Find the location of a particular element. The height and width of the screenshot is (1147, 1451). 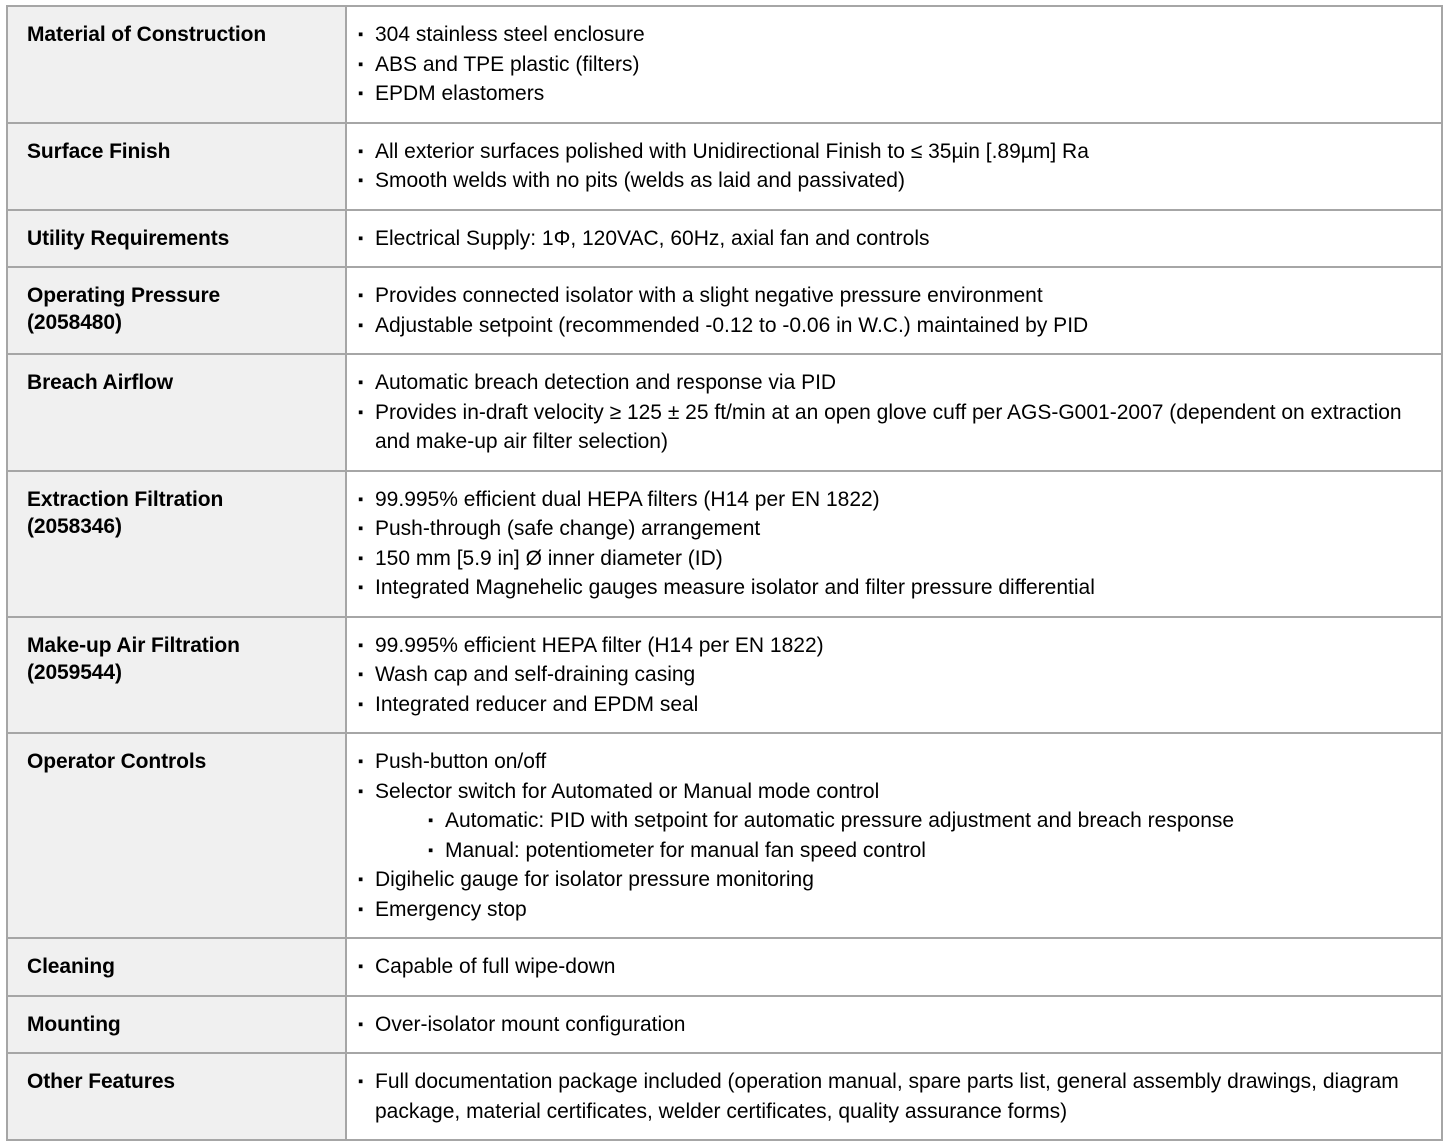

spec-bullet-text: Capable of full wipe-down is located at coordinates (495, 966).